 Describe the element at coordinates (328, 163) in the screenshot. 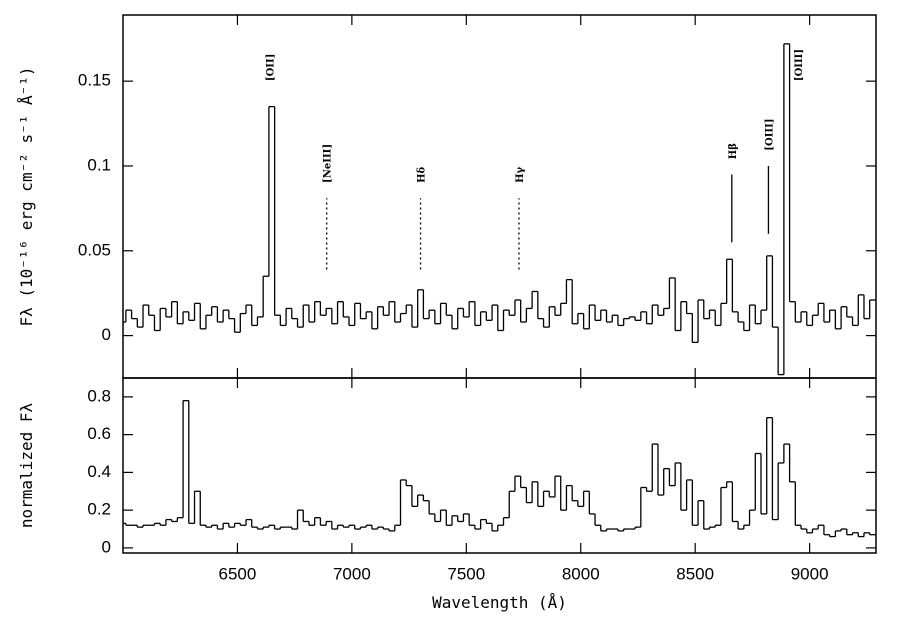

I see `line-label: [NeIII]` at that location.